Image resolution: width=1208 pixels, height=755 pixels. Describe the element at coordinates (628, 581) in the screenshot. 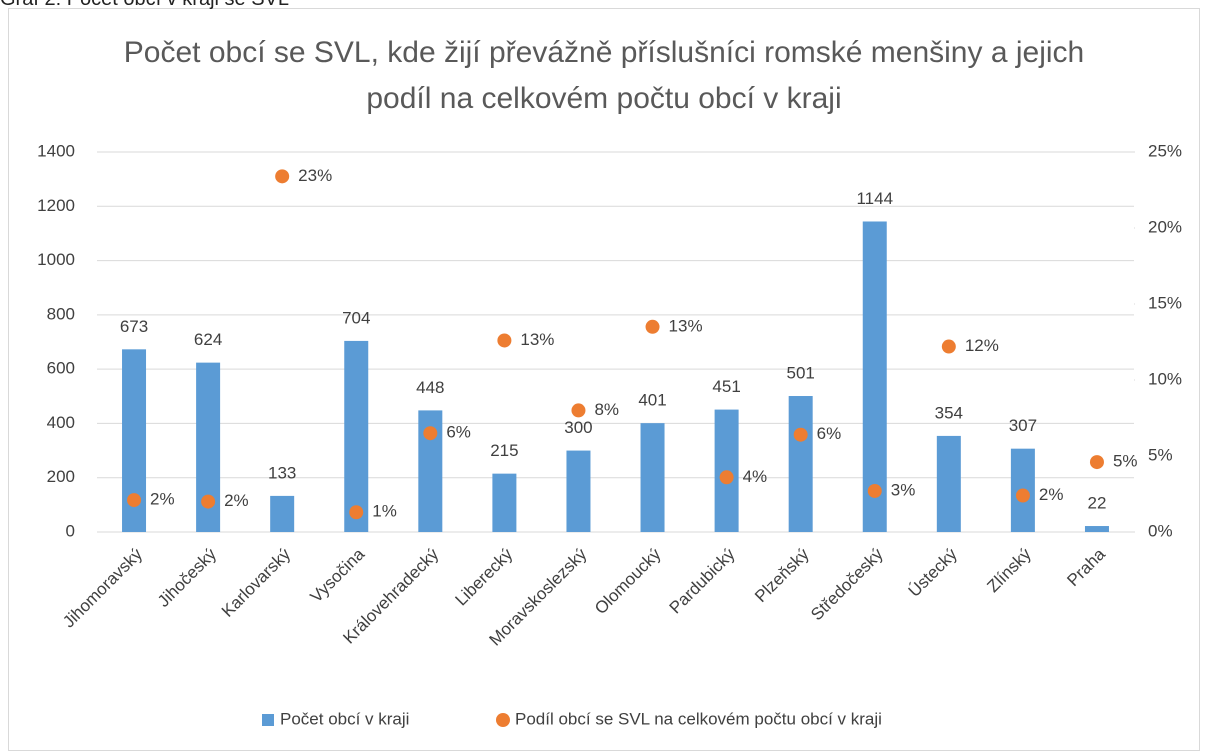

I see `x-tick-label: Olomoucký` at that location.